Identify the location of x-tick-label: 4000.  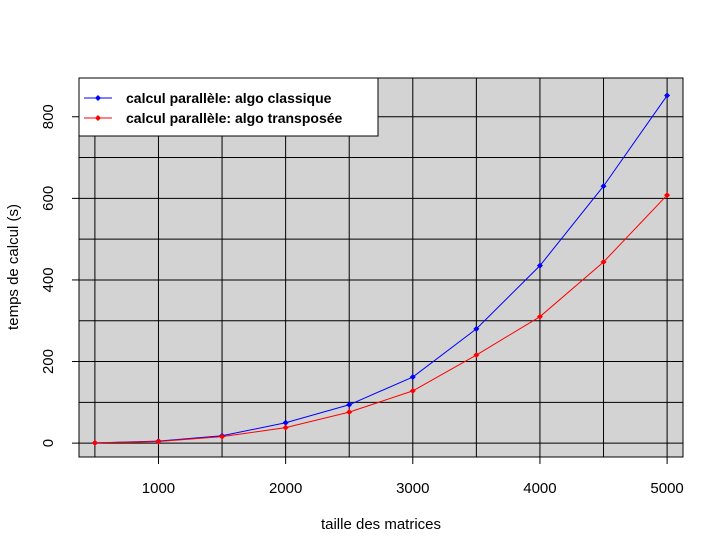
(539, 488).